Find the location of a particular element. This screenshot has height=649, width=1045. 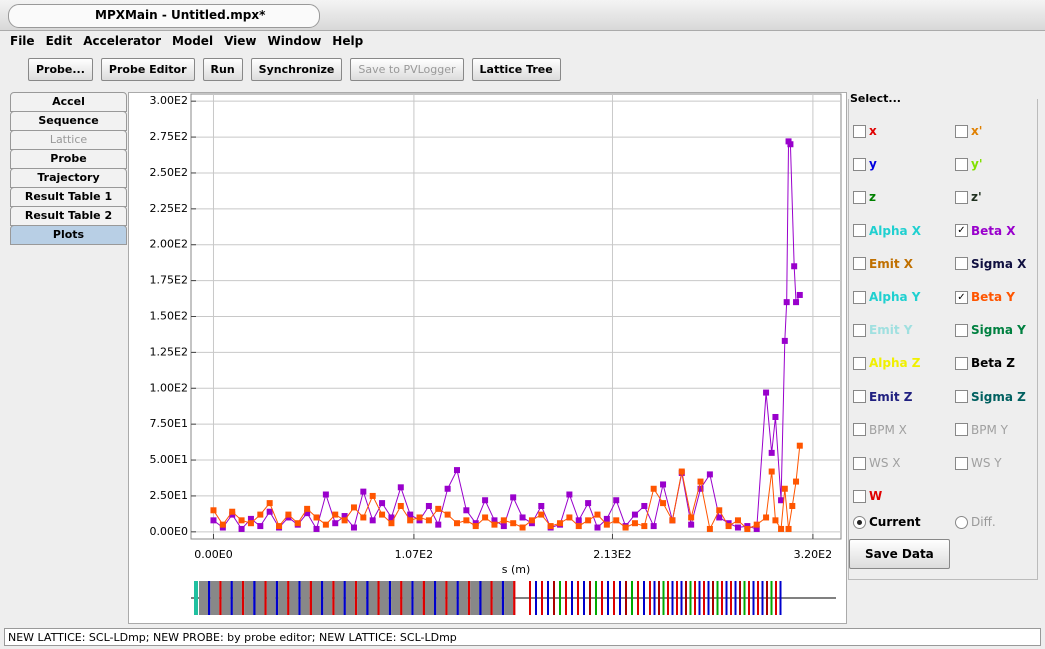

checkbox-option: z is located at coordinates (864, 197).